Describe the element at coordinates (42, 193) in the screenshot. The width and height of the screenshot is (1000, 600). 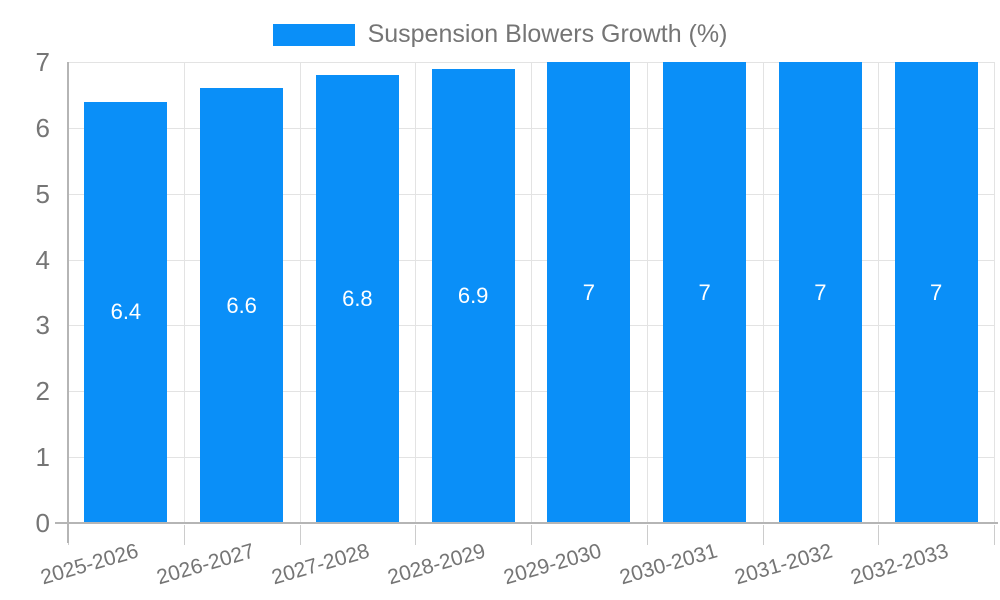
I see `y-axis-tick-label: 5` at that location.